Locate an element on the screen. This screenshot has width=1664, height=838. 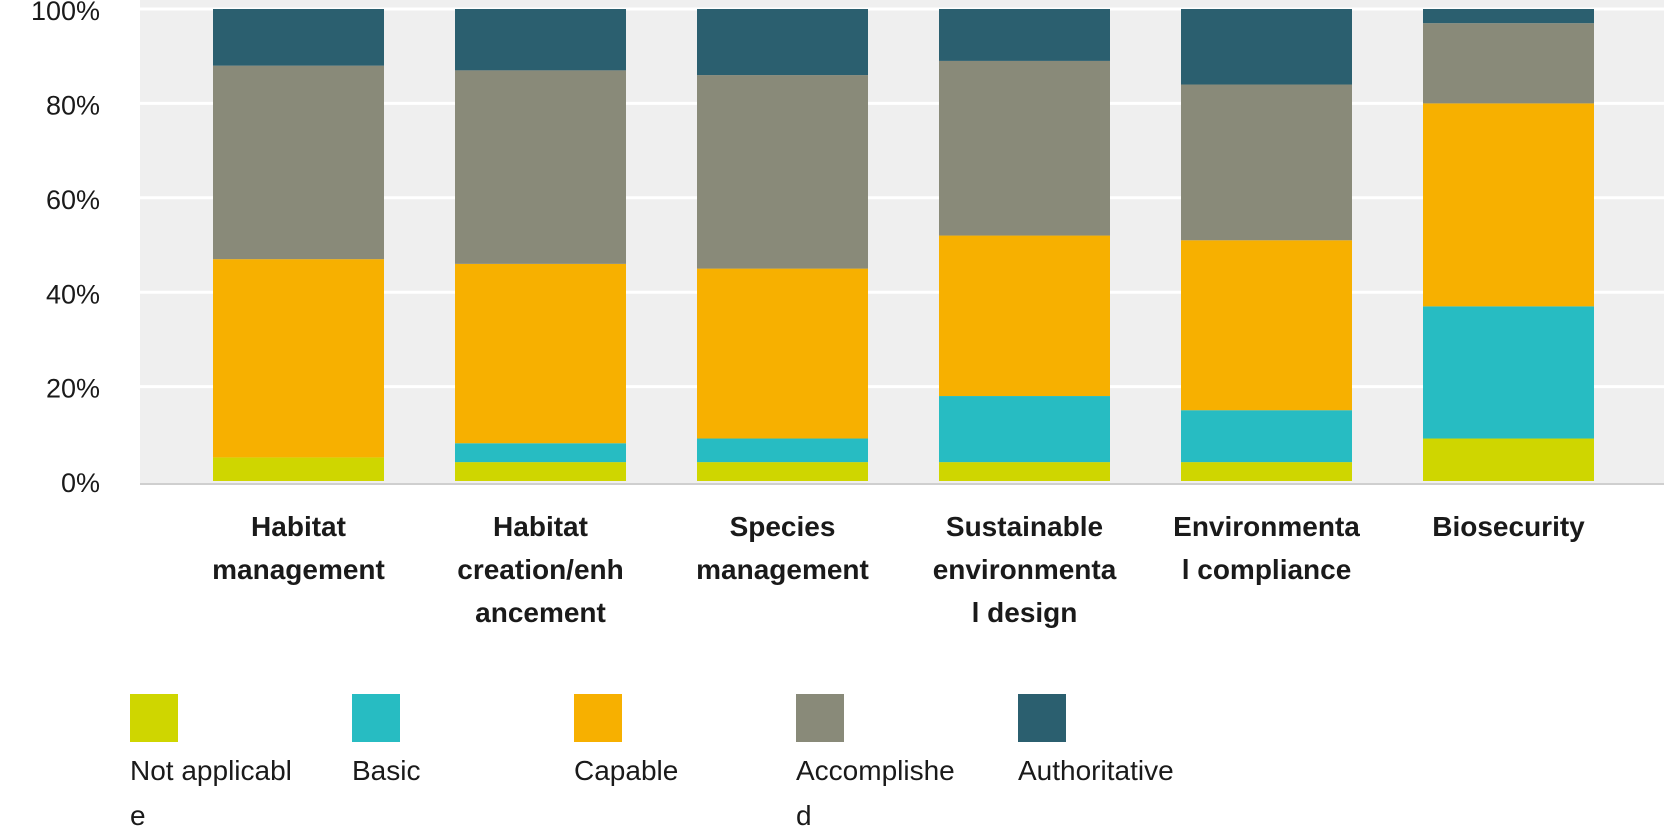
x-tick-label: Biosecurity is located at coordinates (1508, 526).